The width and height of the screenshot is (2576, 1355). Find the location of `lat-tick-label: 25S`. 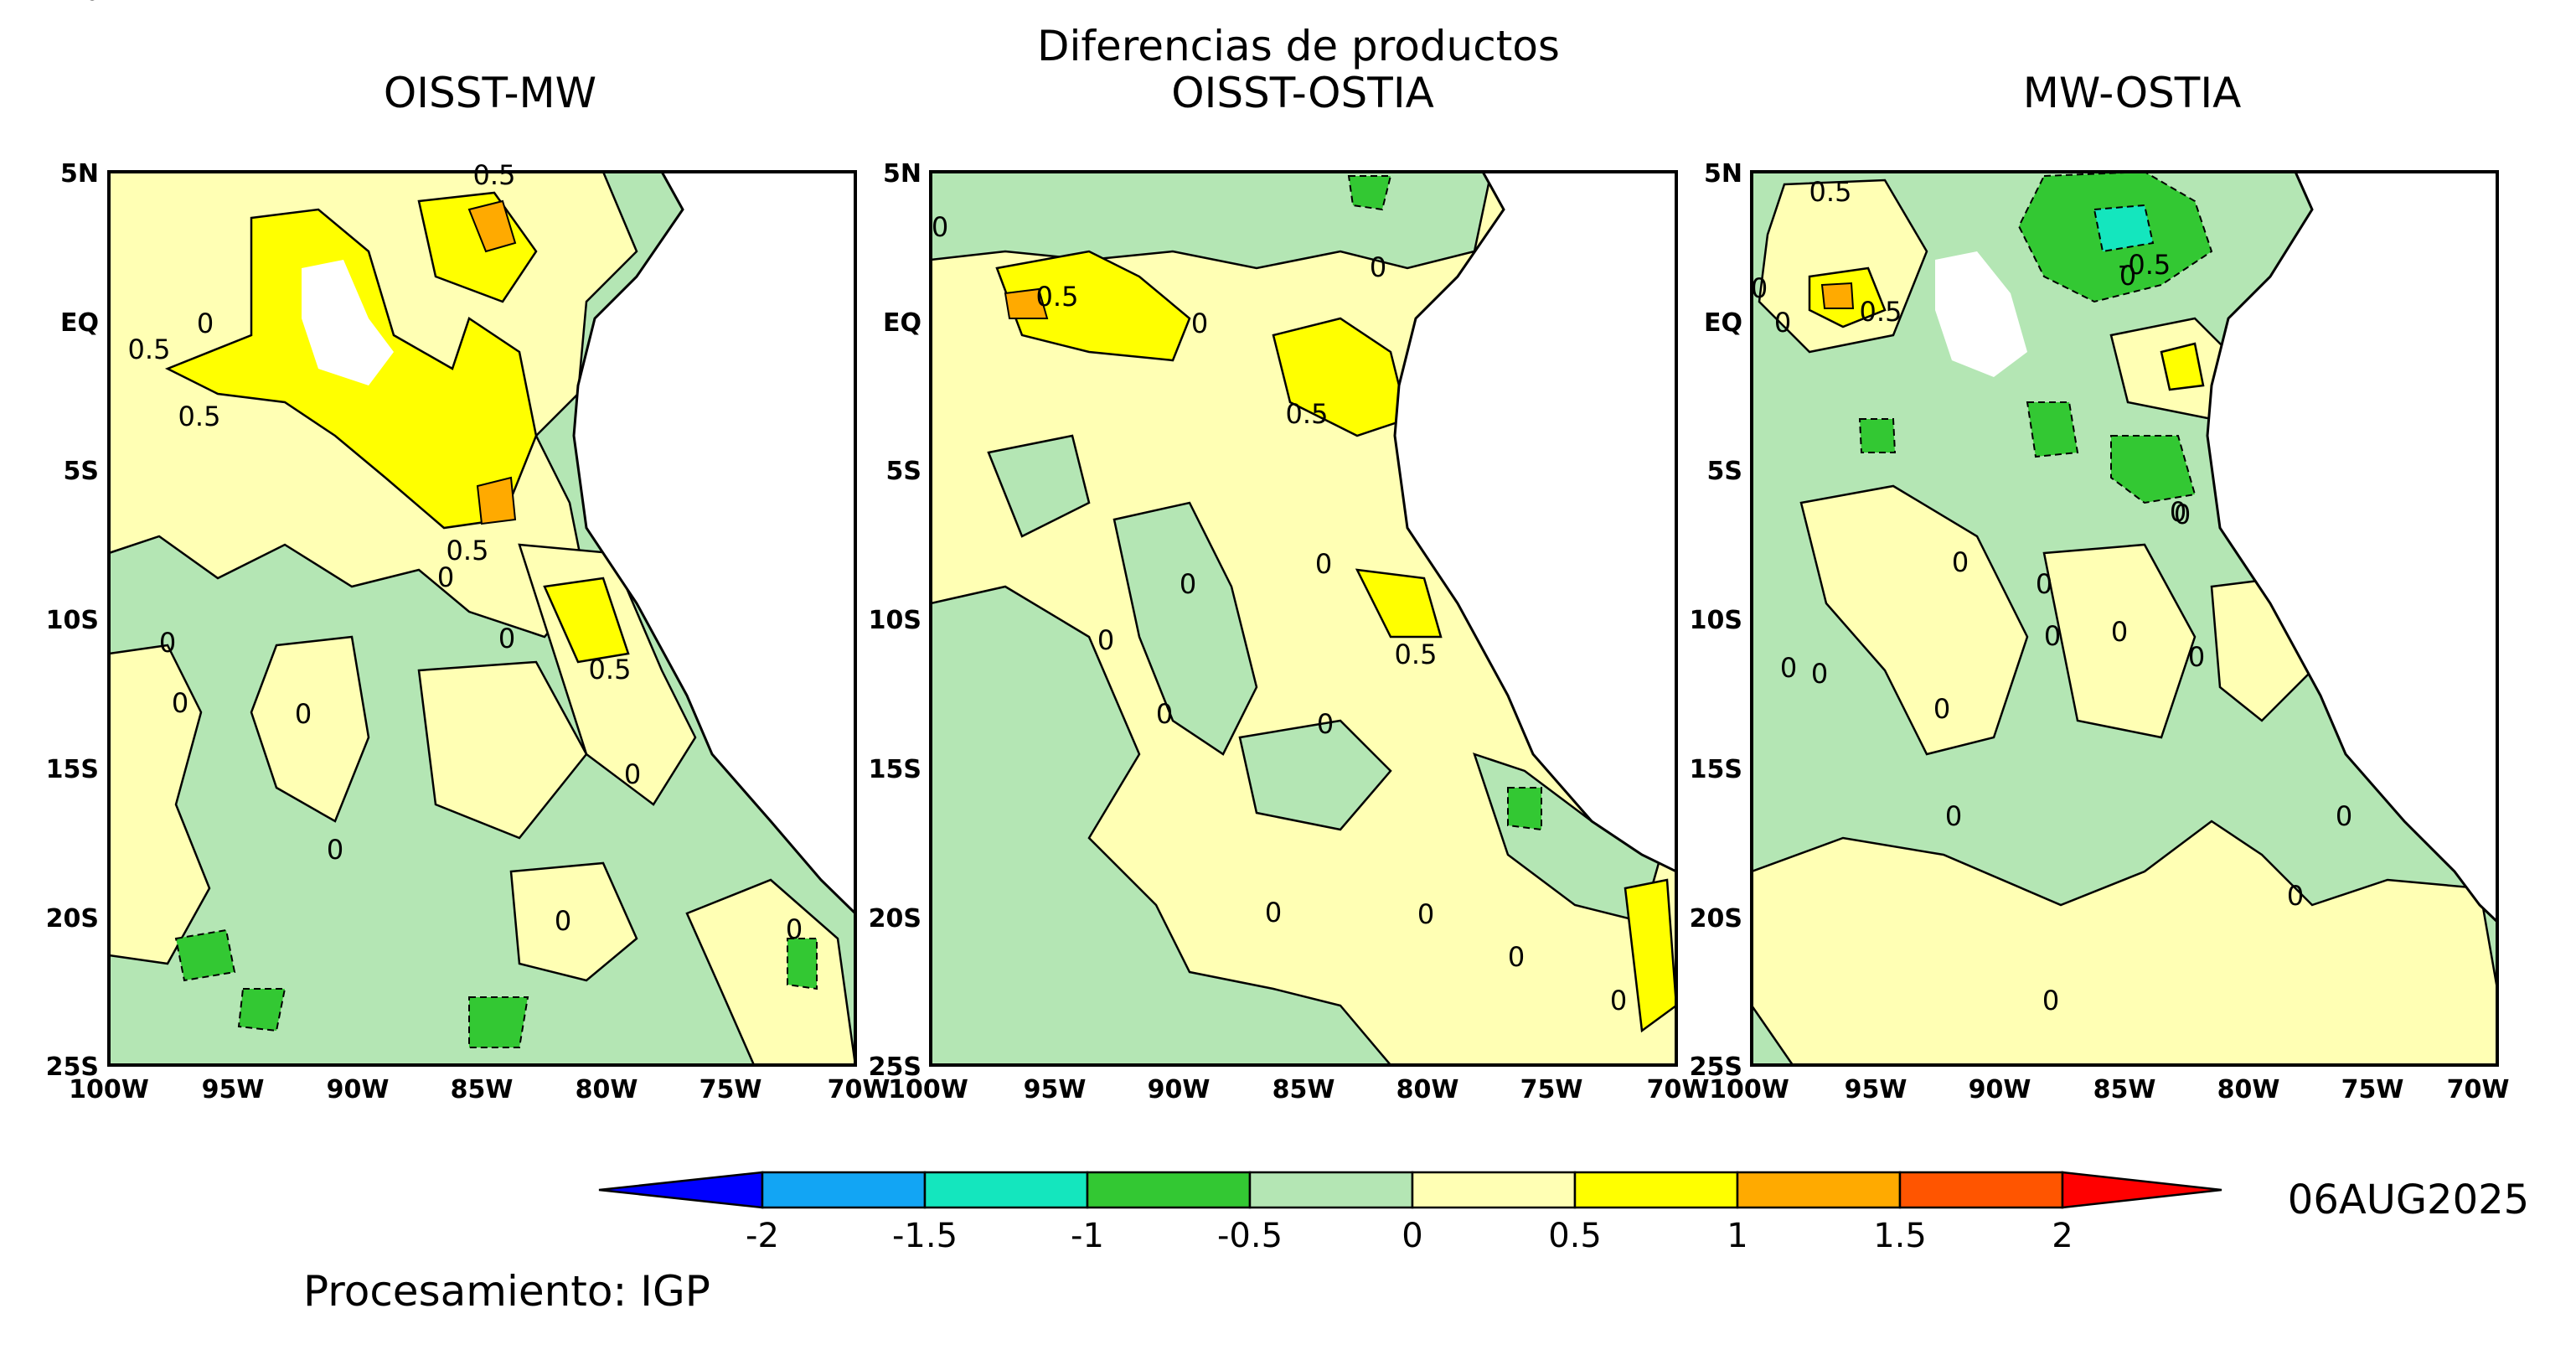

lat-tick-label: 25S is located at coordinates (895, 1067).